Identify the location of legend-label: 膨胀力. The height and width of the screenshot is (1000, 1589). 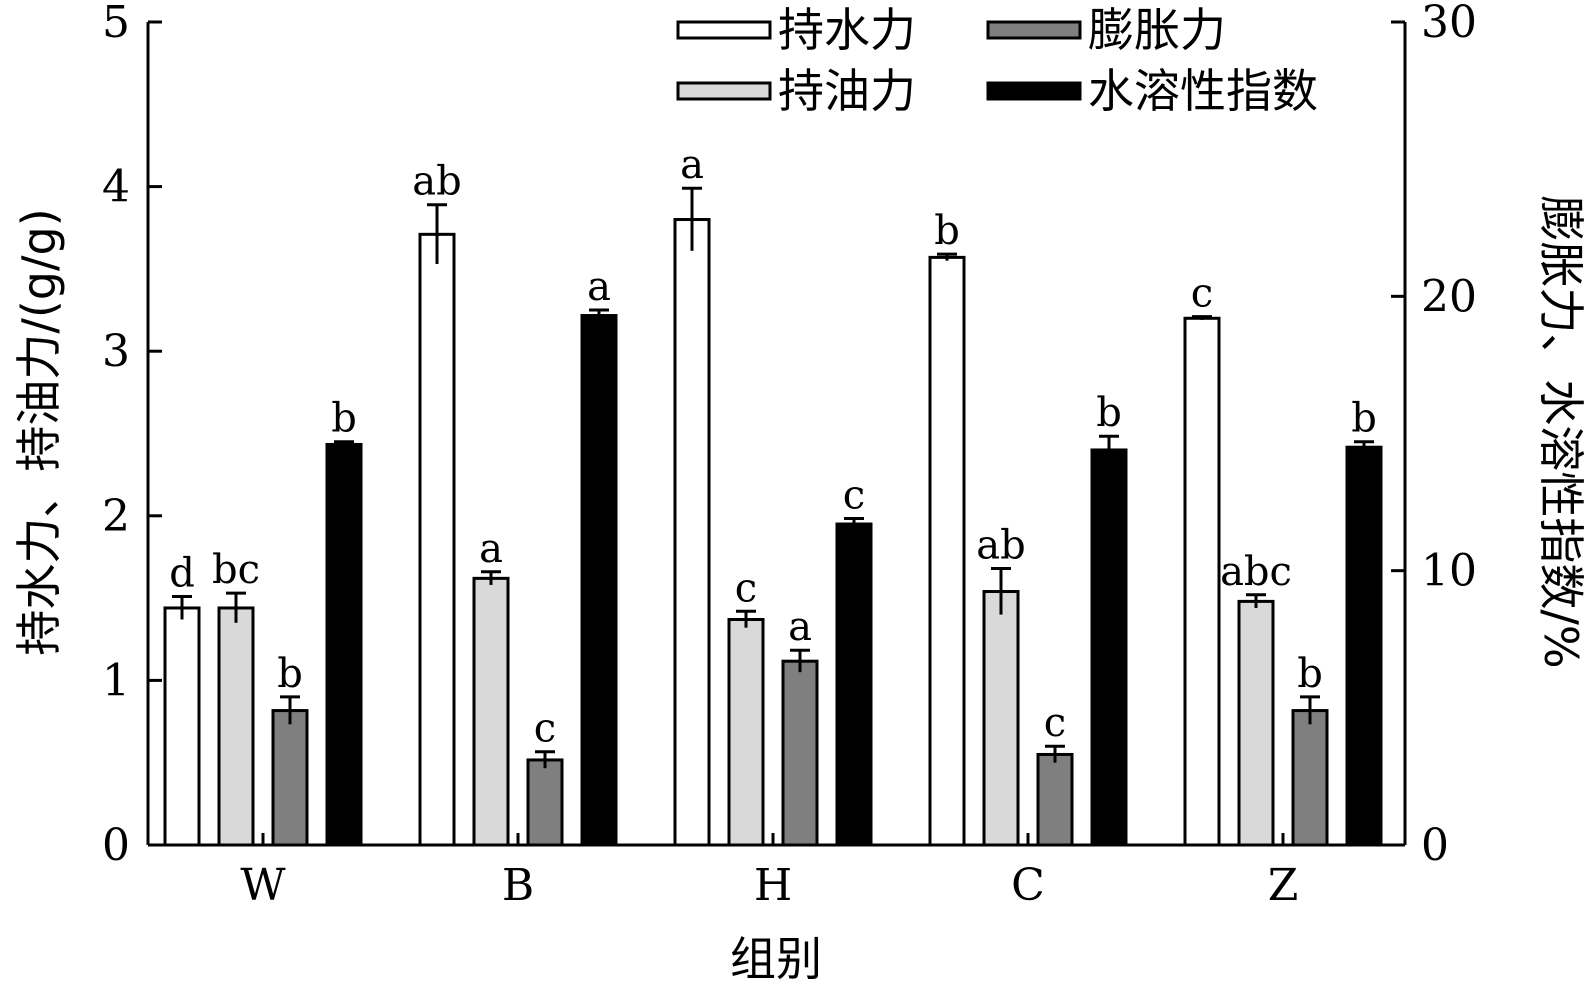
(1157, 30).